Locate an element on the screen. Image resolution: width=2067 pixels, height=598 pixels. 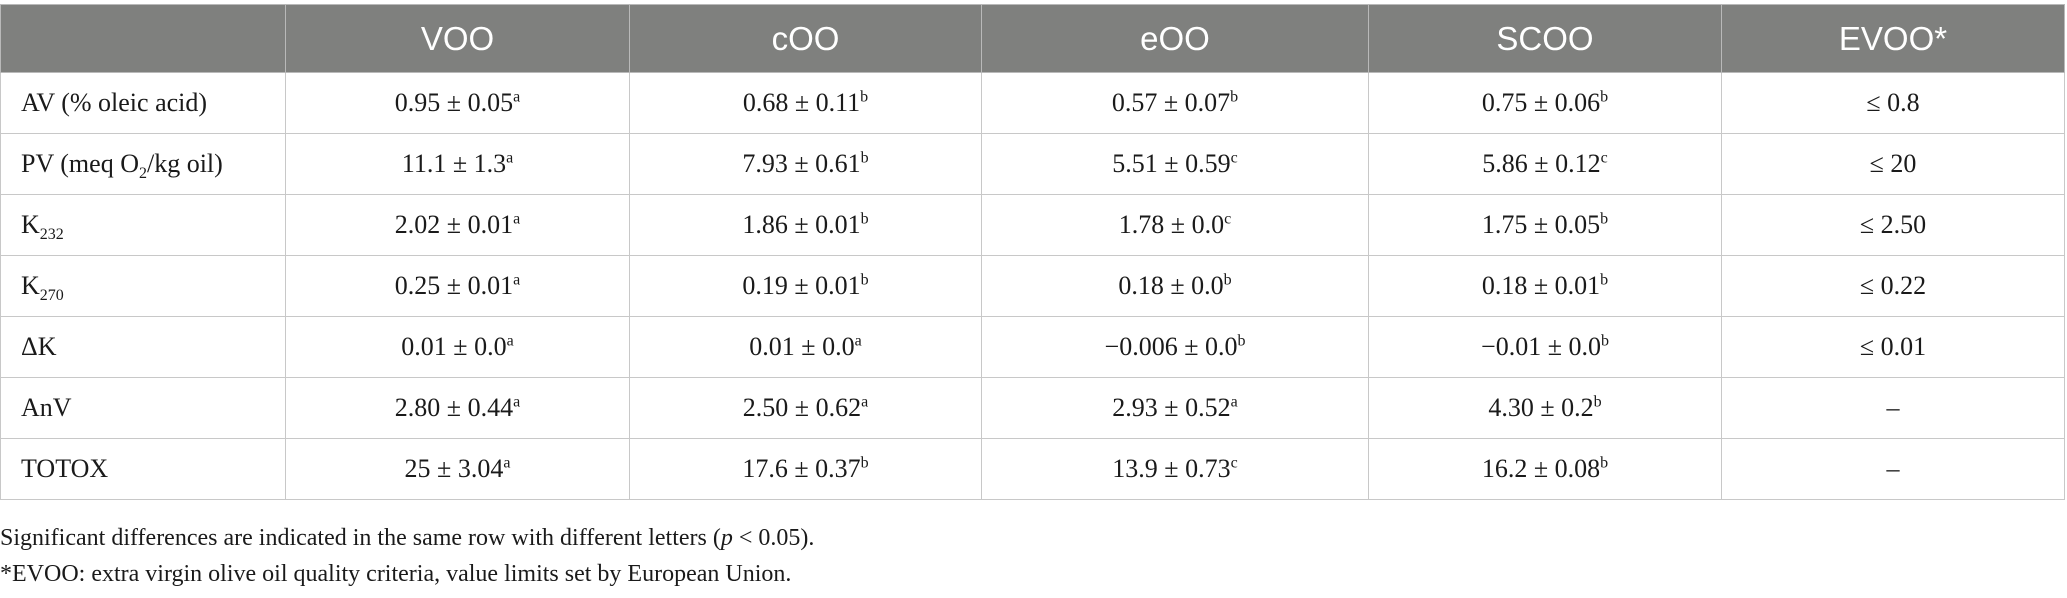
row-label-pre: AV (% oleic acid) is located at coordinates (114, 102).